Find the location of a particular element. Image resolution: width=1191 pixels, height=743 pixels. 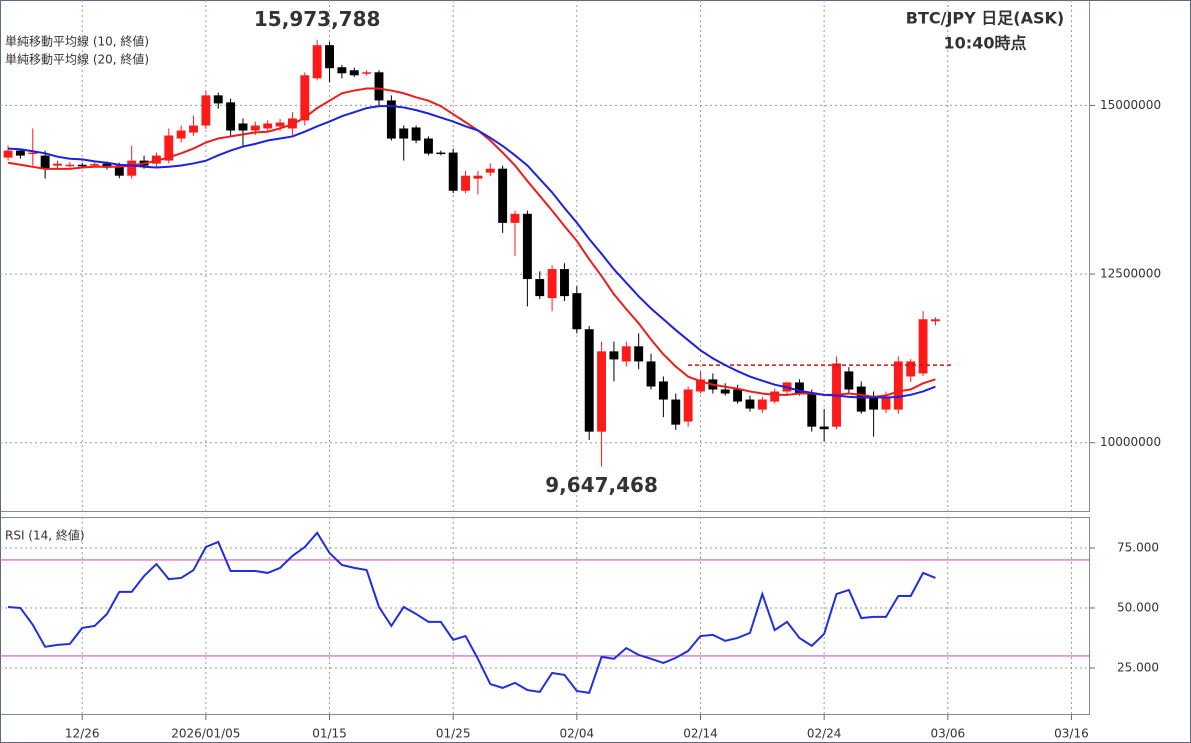

x-tick-label: 02/14 is located at coordinates (700, 734).